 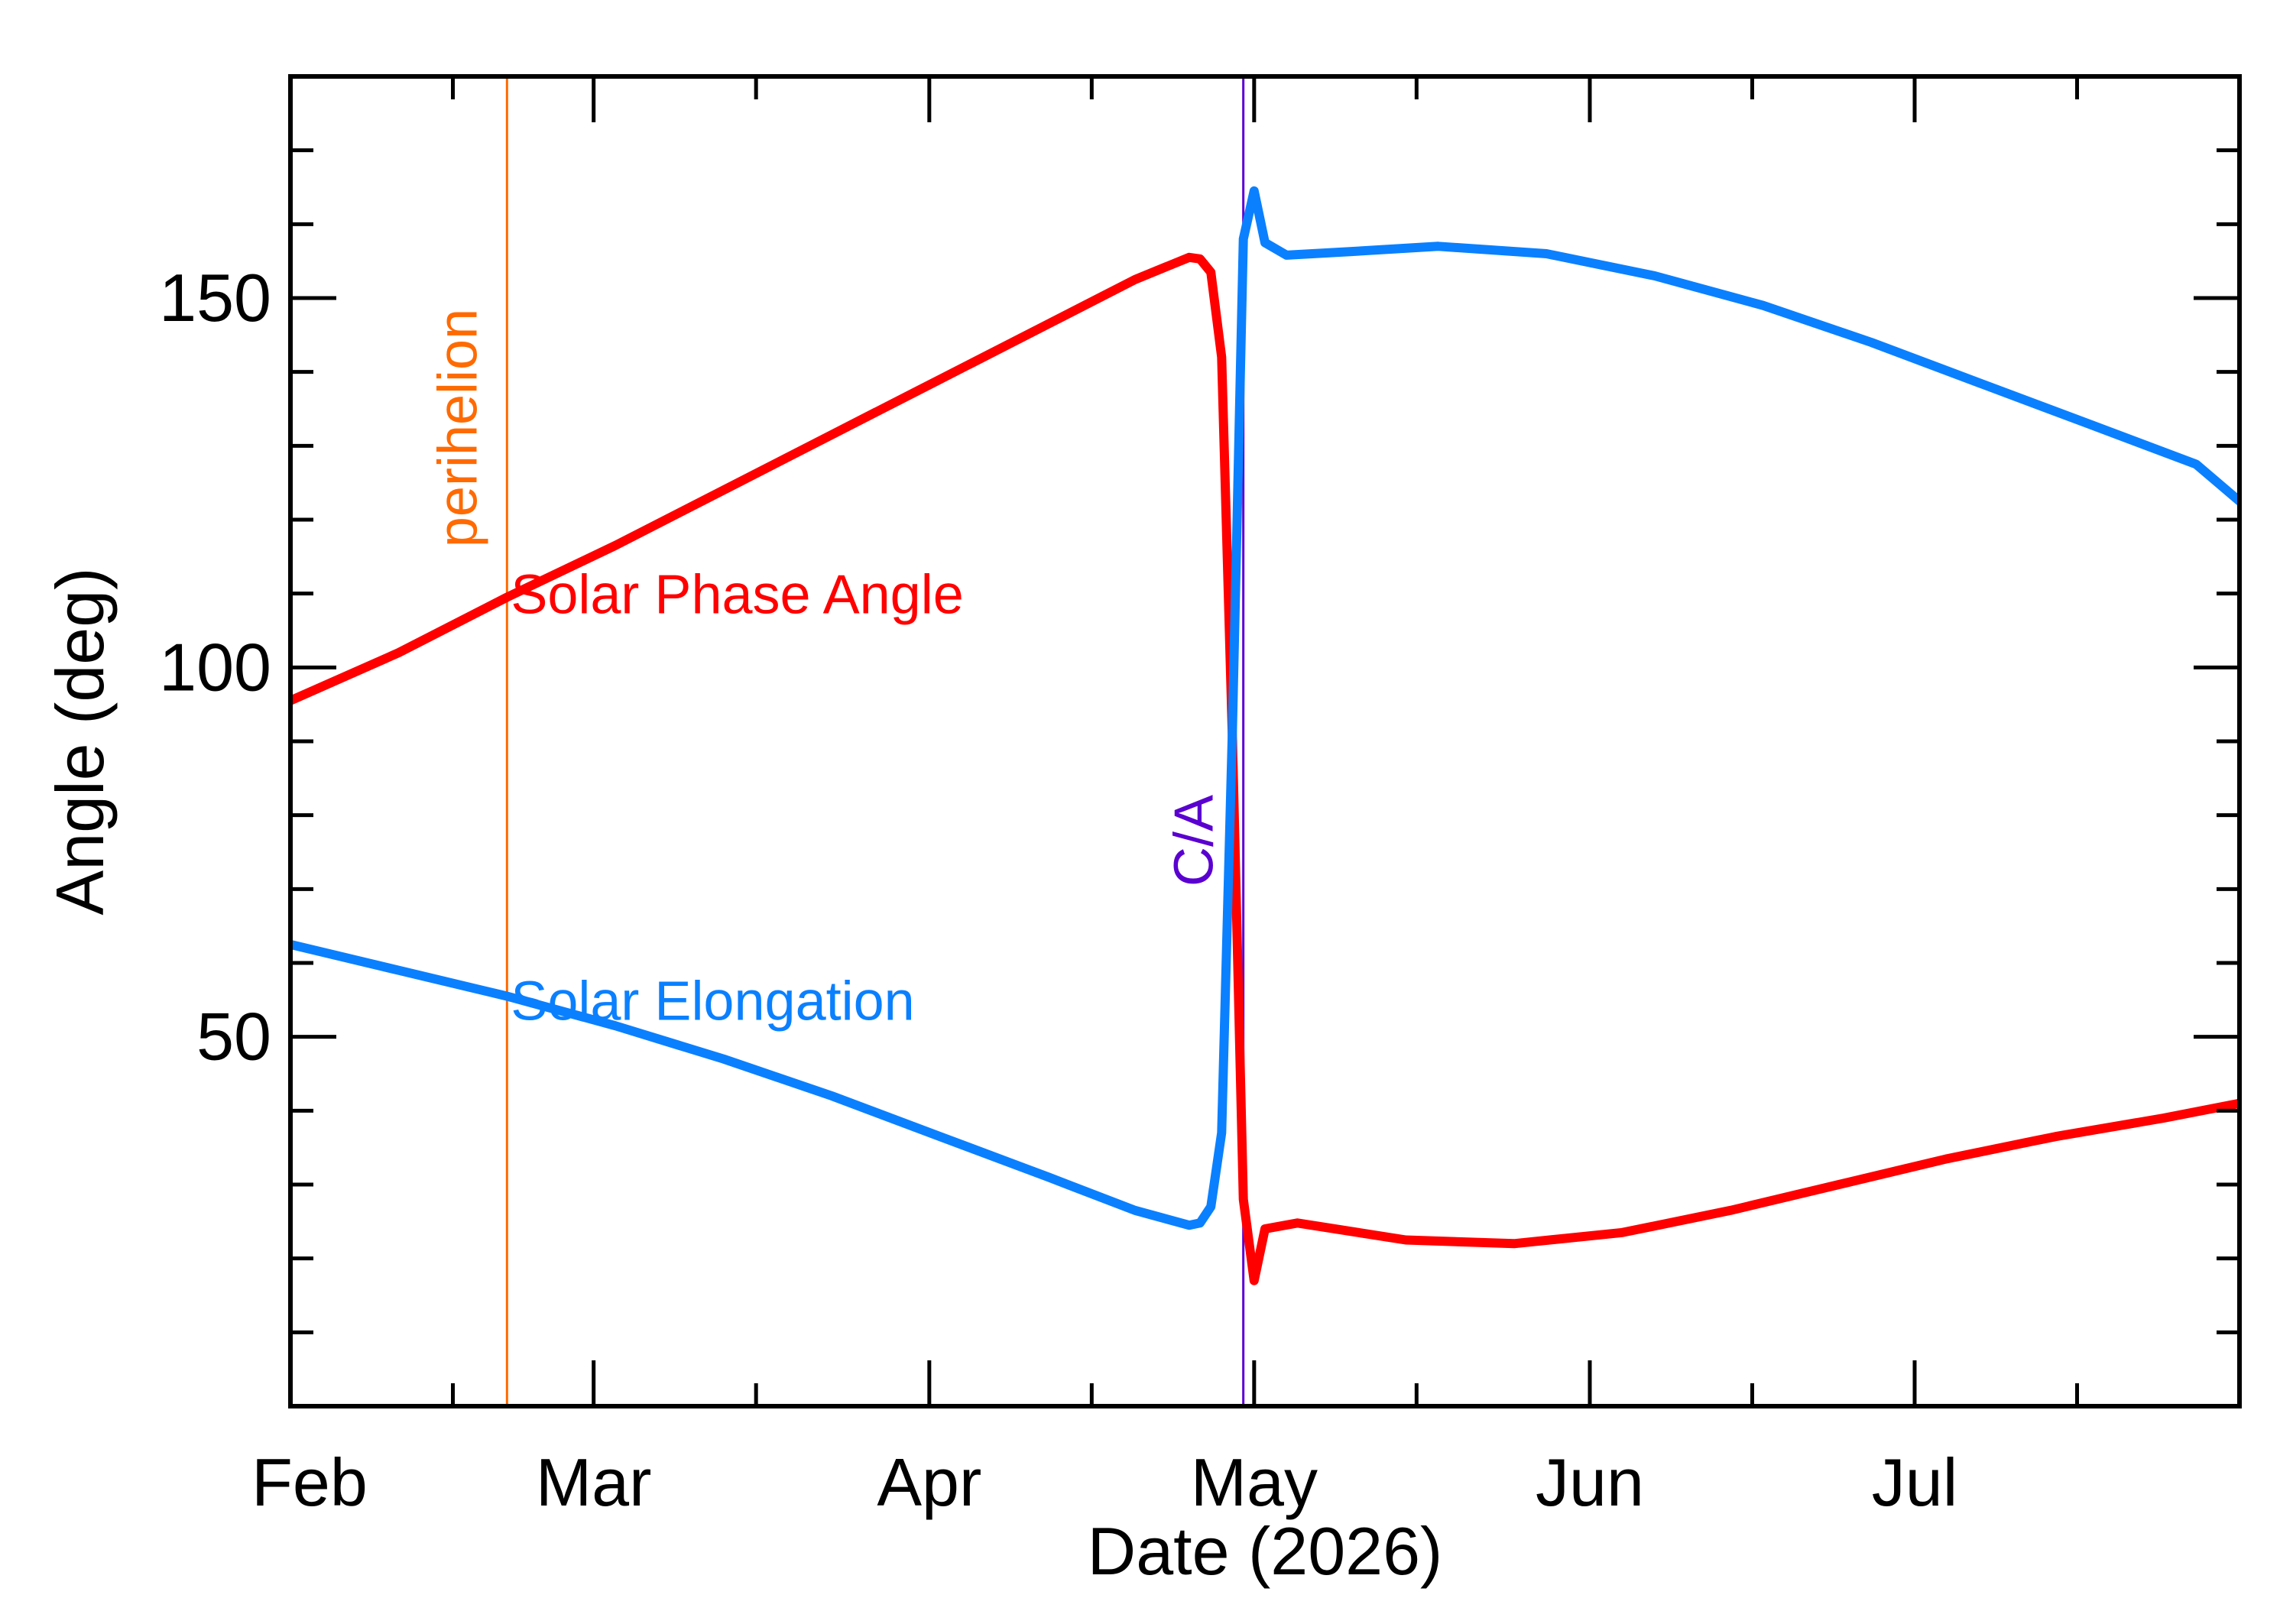 What do you see at coordinates (1915, 1482) in the screenshot?
I see `x-tick-label: Jul` at bounding box center [1915, 1482].